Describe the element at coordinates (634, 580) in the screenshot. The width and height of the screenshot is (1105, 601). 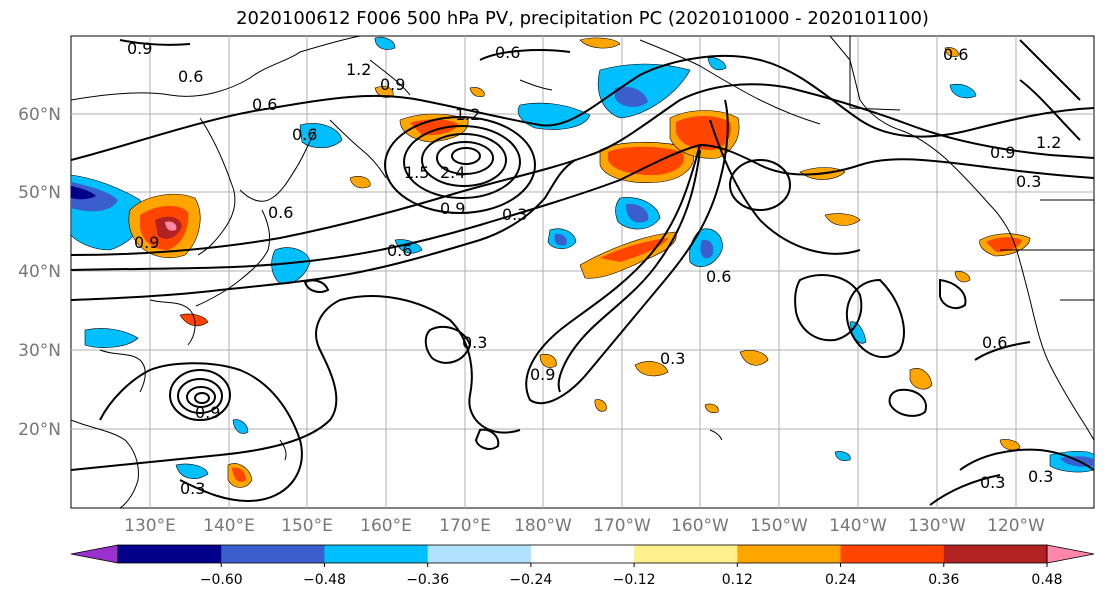
I see `colorbar-tick-label: −0.12` at that location.